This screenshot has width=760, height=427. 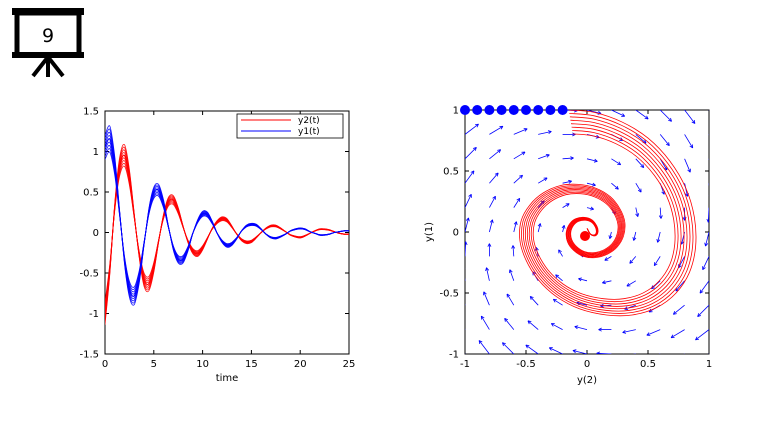 I want to click on x-axis-label: y(2), so click(x=587, y=380).